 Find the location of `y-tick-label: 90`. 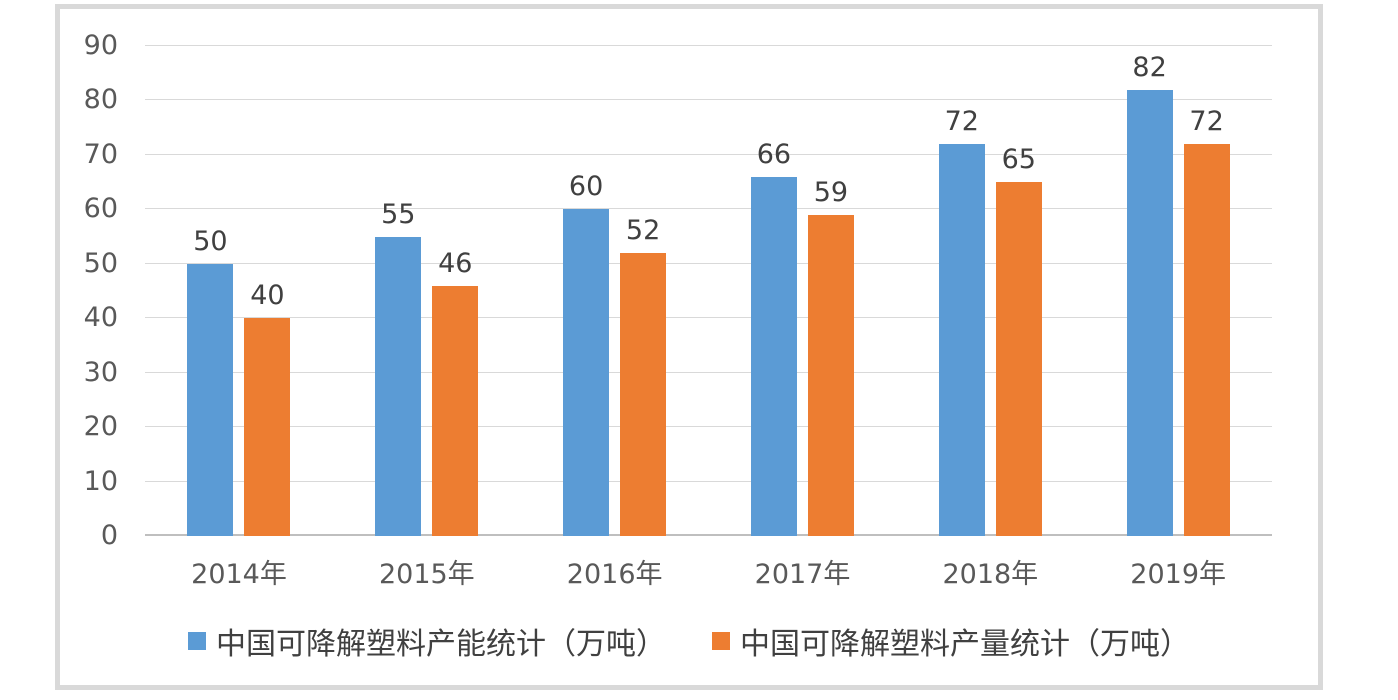

y-tick-label: 90 is located at coordinates (100, 45).